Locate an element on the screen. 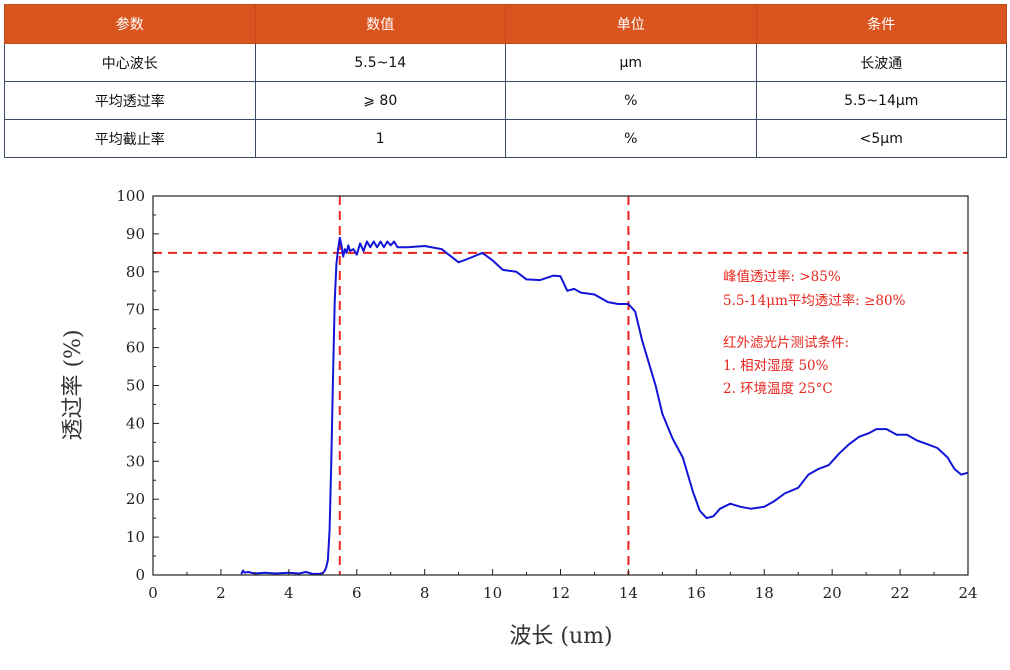 This screenshot has height=670, width=1010. x-tick-label: 4 is located at coordinates (289, 593).